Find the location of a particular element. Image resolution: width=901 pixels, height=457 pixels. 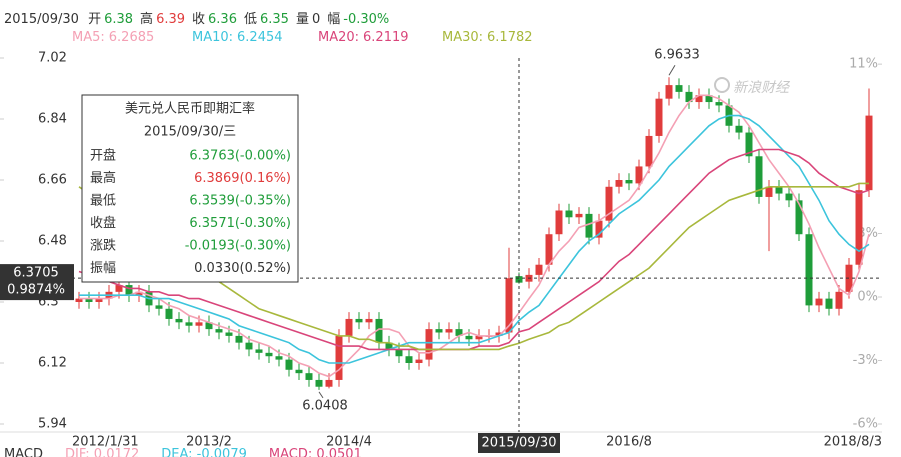

x-tick-label: 2013/2 is located at coordinates (209, 442).